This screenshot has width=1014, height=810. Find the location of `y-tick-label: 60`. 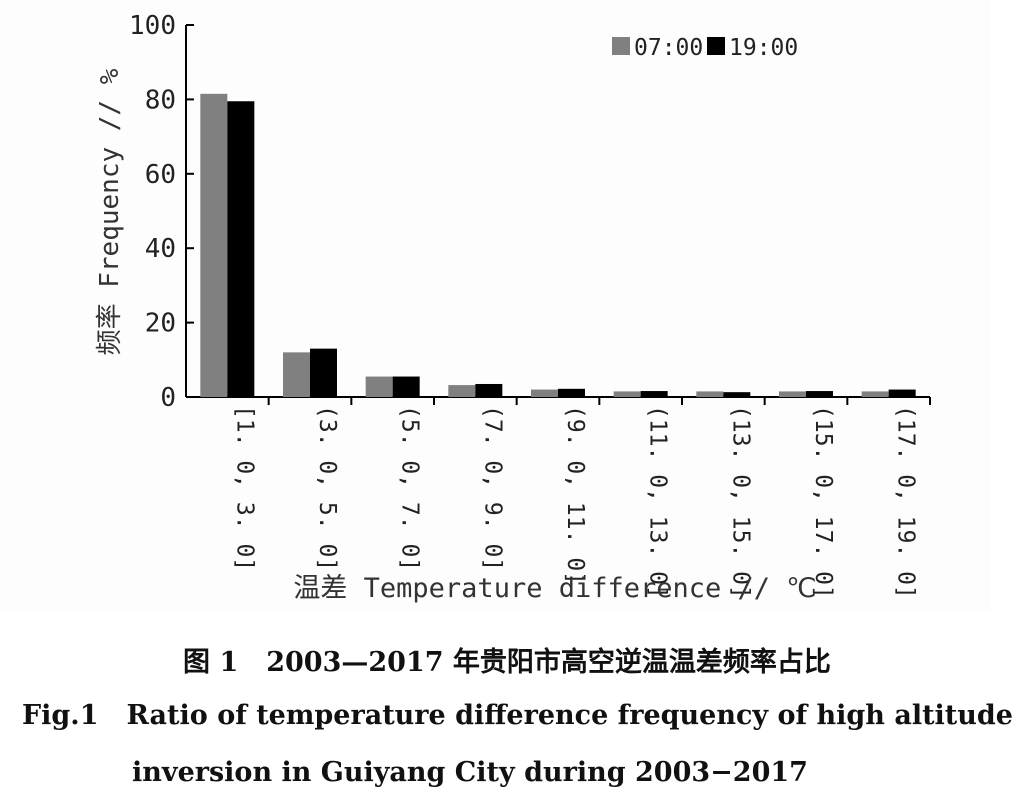

y-tick-label: 60 is located at coordinates (160, 175).